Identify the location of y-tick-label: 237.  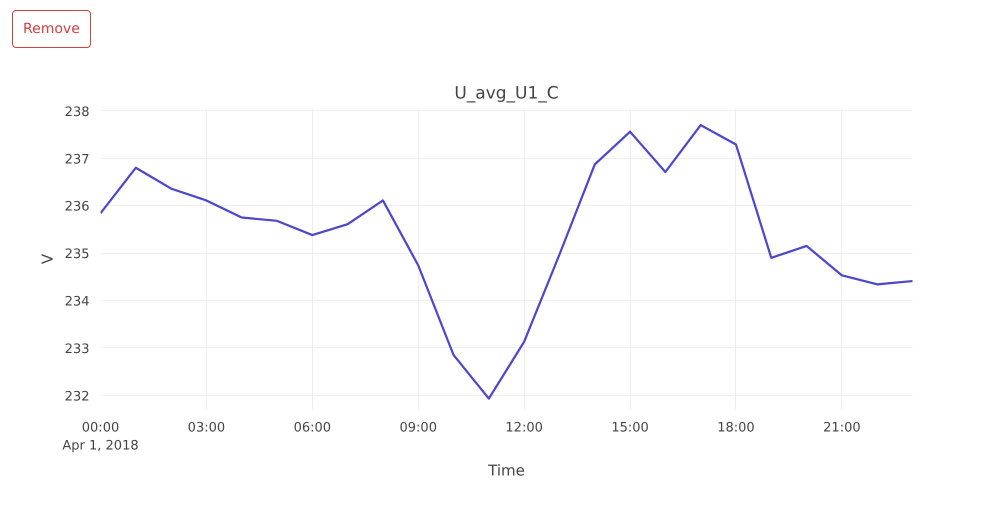
(77, 160).